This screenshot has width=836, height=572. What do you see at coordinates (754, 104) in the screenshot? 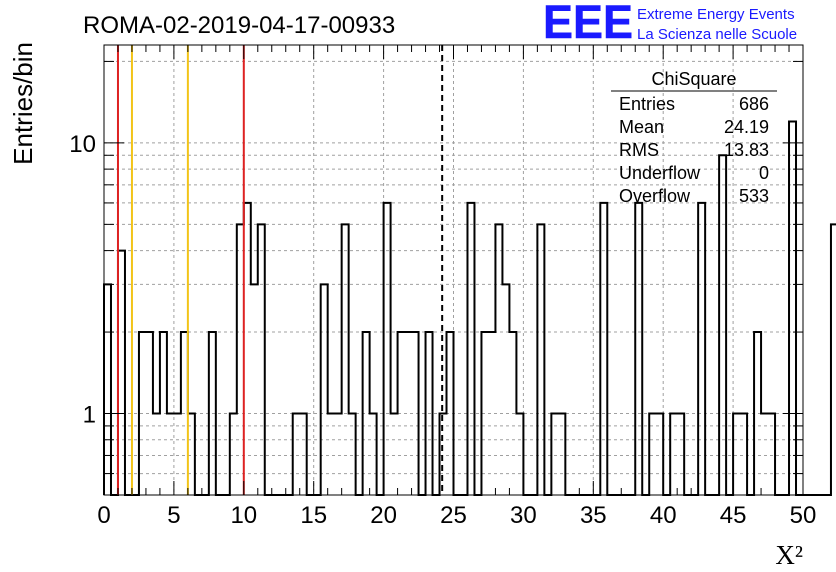
I see `stats-value: 686` at bounding box center [754, 104].